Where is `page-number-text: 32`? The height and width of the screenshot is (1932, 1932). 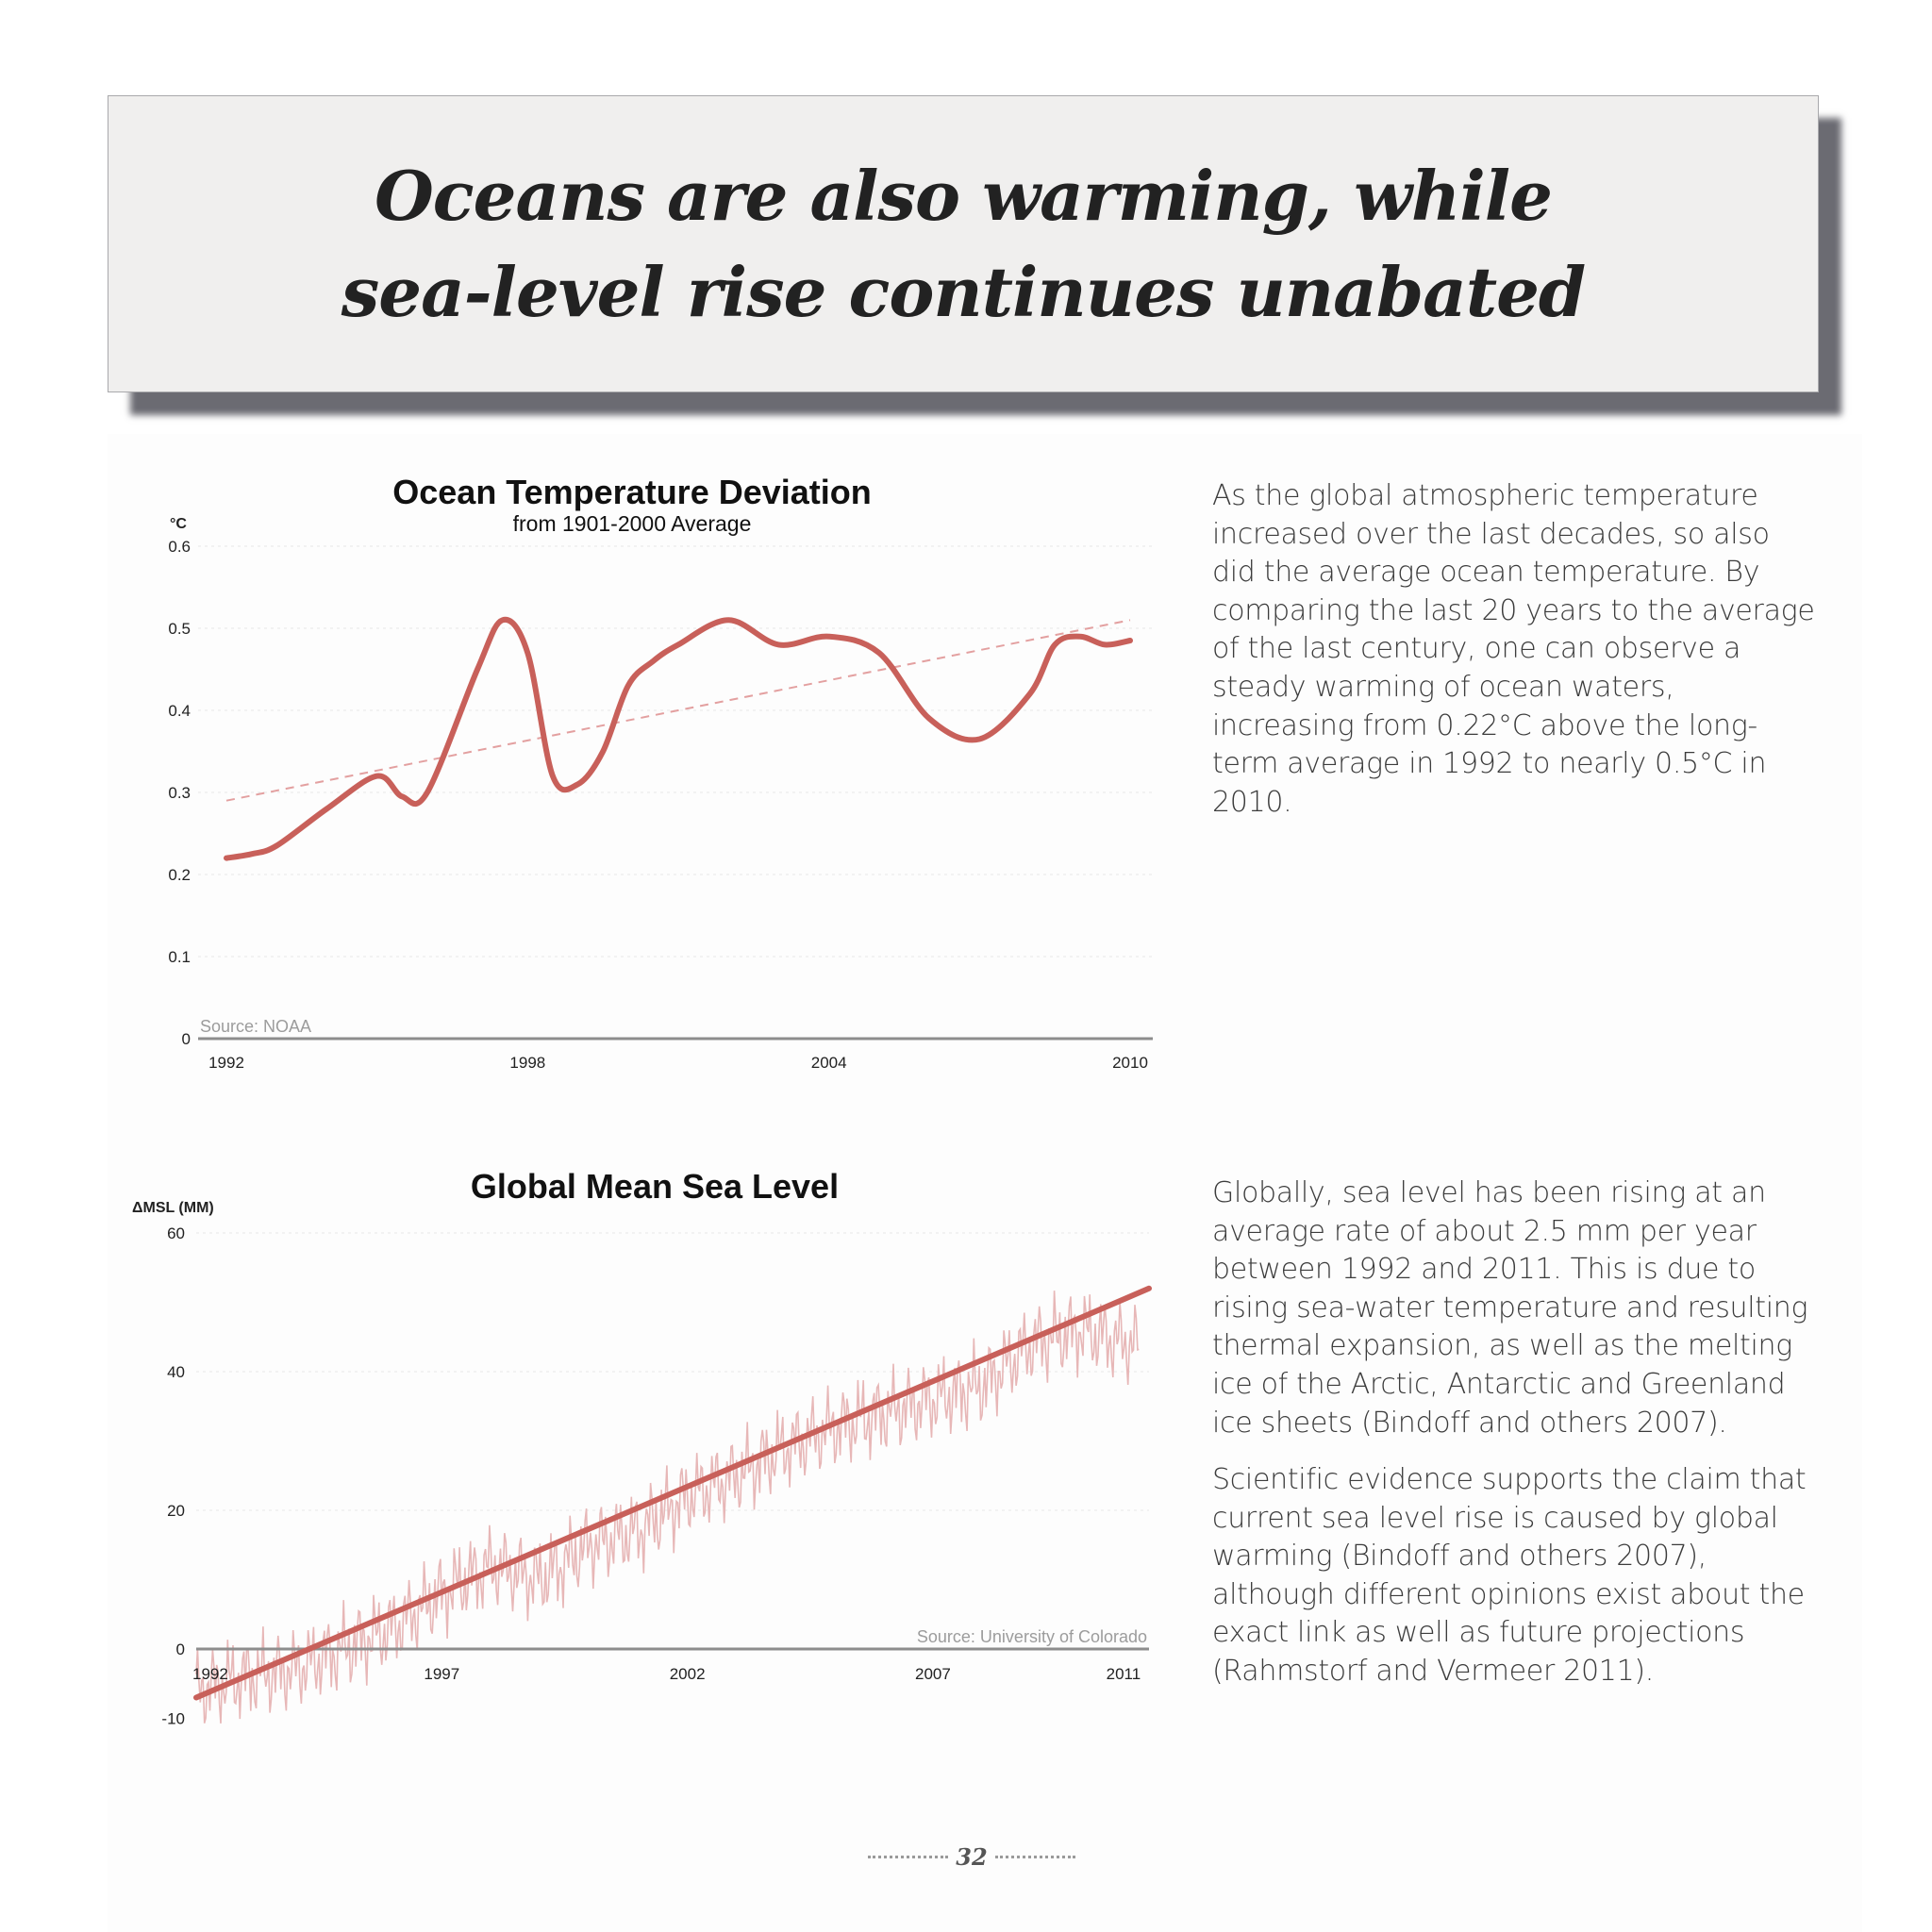 page-number-text: 32 is located at coordinates (972, 1856).